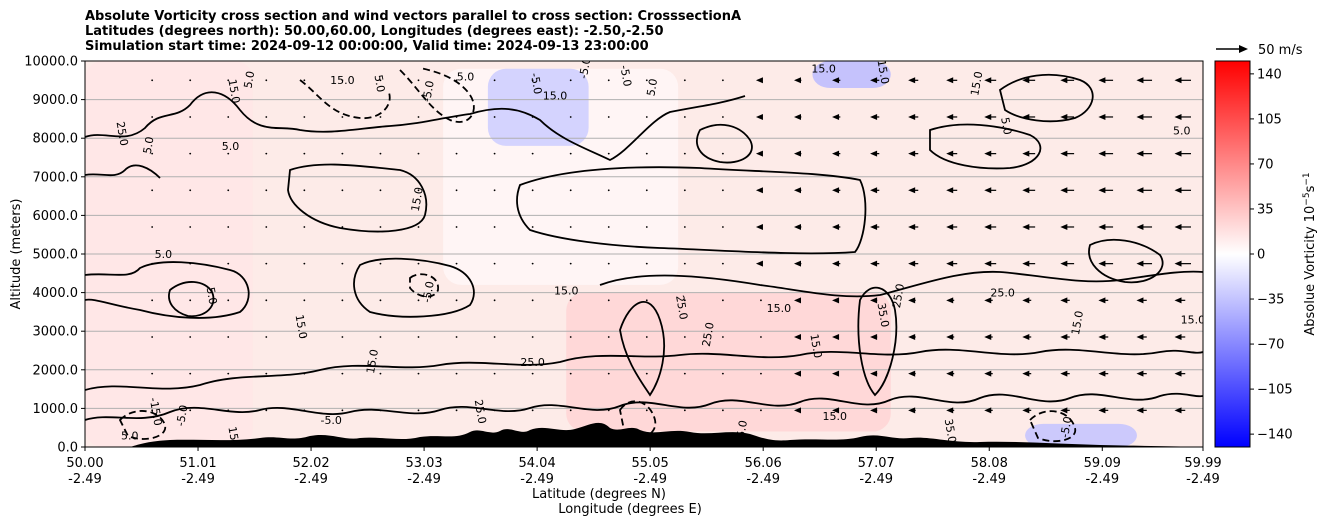 The height and width of the screenshot is (526, 1332). Describe the element at coordinates (1271, 255) in the screenshot. I see `colorbar-ticks: 140 105 70 35 0 −35 −70 −105 −140` at that location.